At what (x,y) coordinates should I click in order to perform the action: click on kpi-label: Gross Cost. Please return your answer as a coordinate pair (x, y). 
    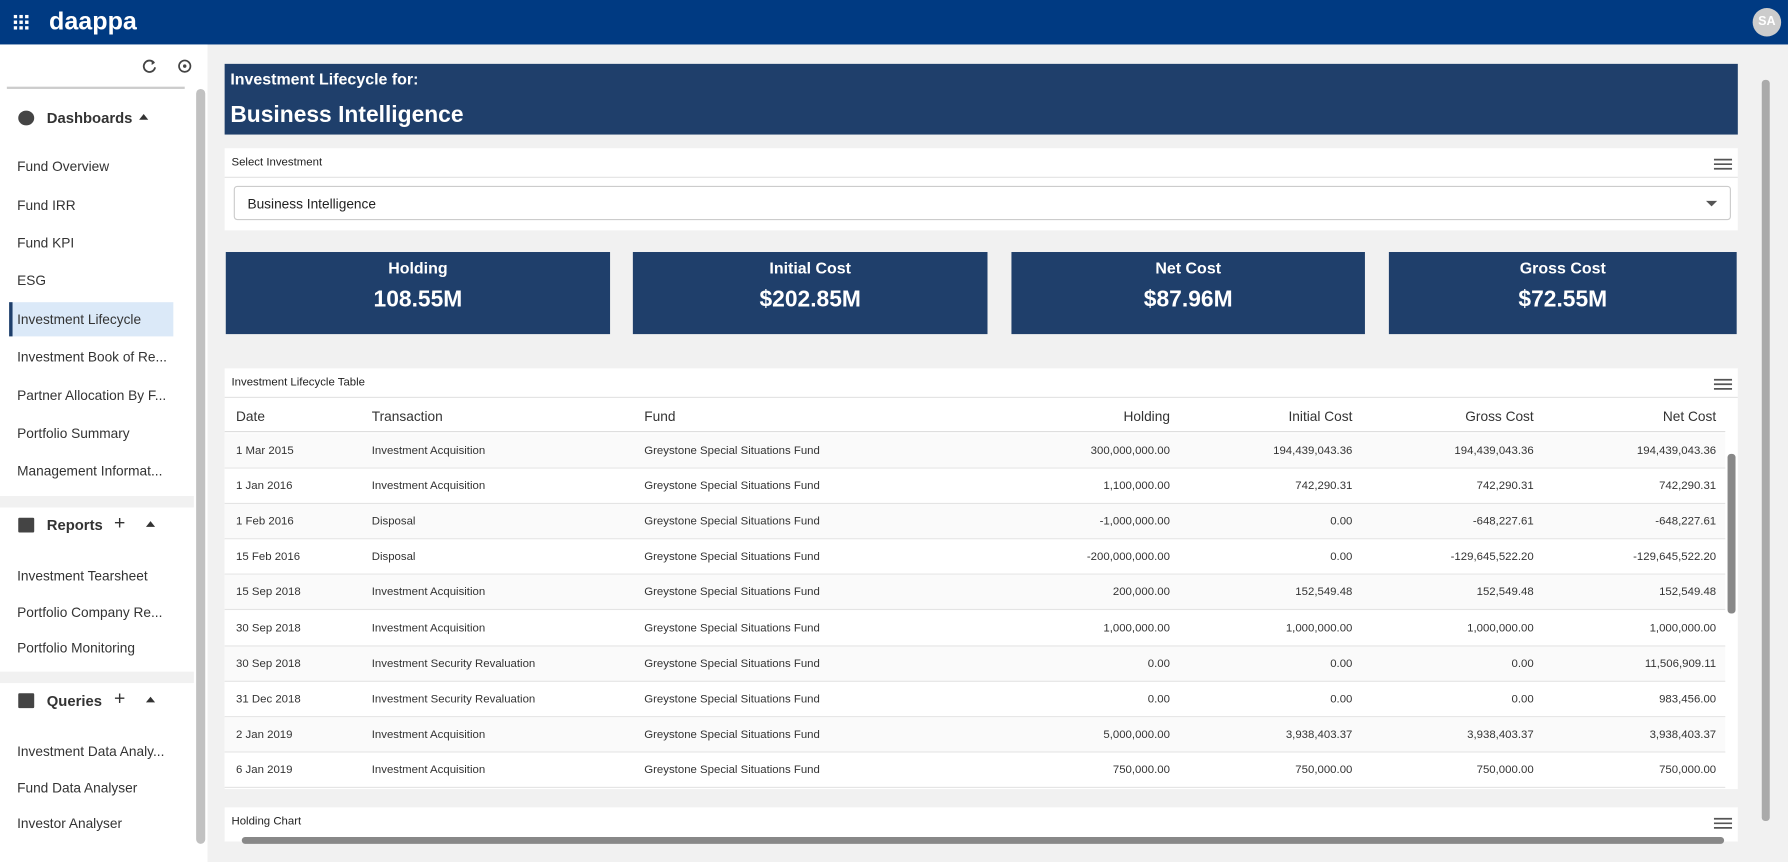
    Looking at the image, I should click on (1562, 268).